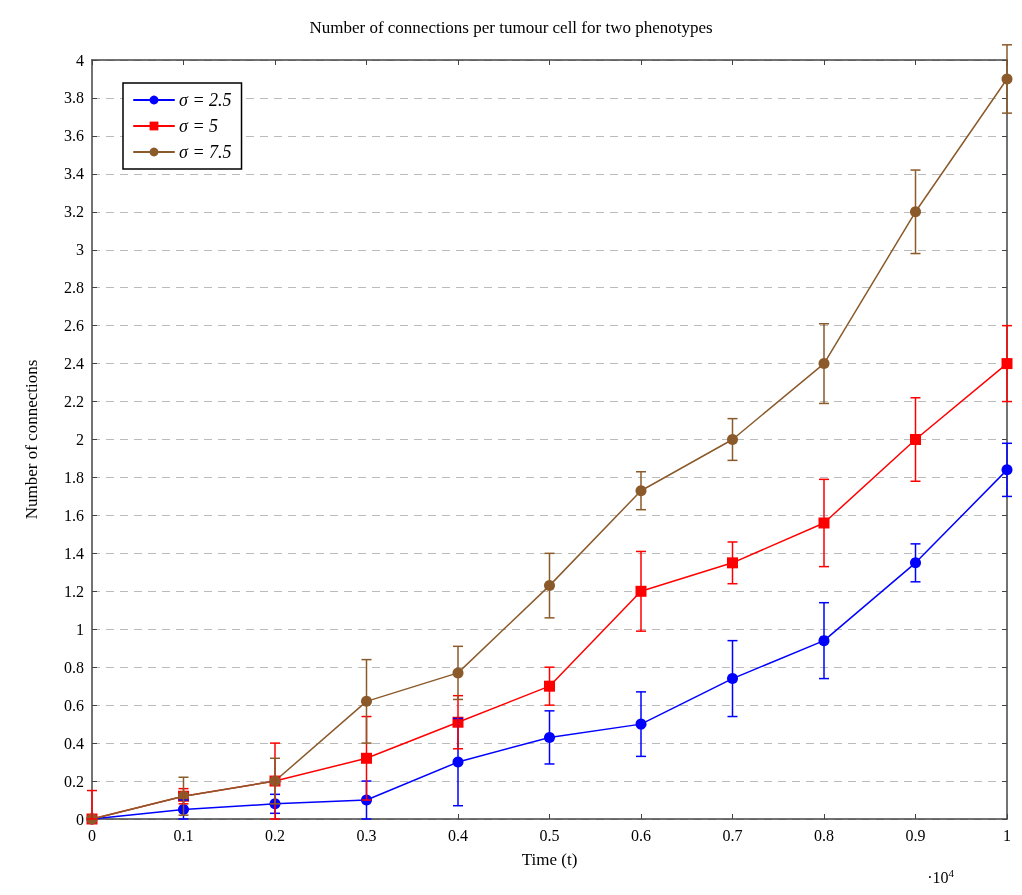  Describe the element at coordinates (74, 705) in the screenshot. I see `y-tick-label: 0.6` at that location.